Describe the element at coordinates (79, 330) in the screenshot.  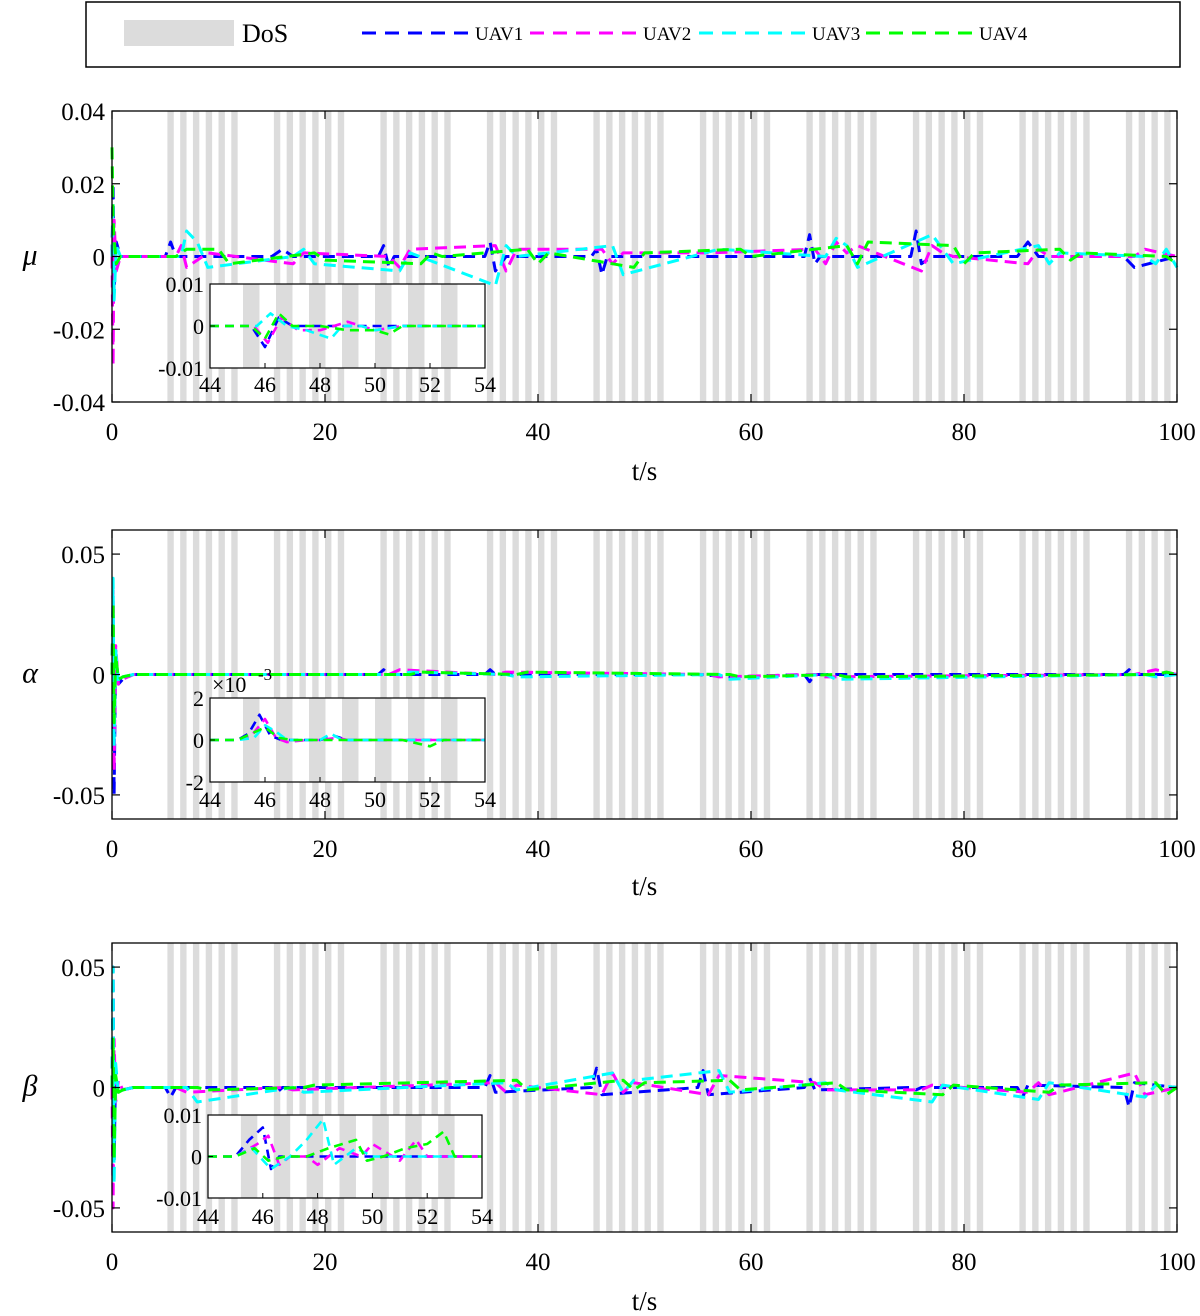
I see `y-tick-label: -0.02` at that location.